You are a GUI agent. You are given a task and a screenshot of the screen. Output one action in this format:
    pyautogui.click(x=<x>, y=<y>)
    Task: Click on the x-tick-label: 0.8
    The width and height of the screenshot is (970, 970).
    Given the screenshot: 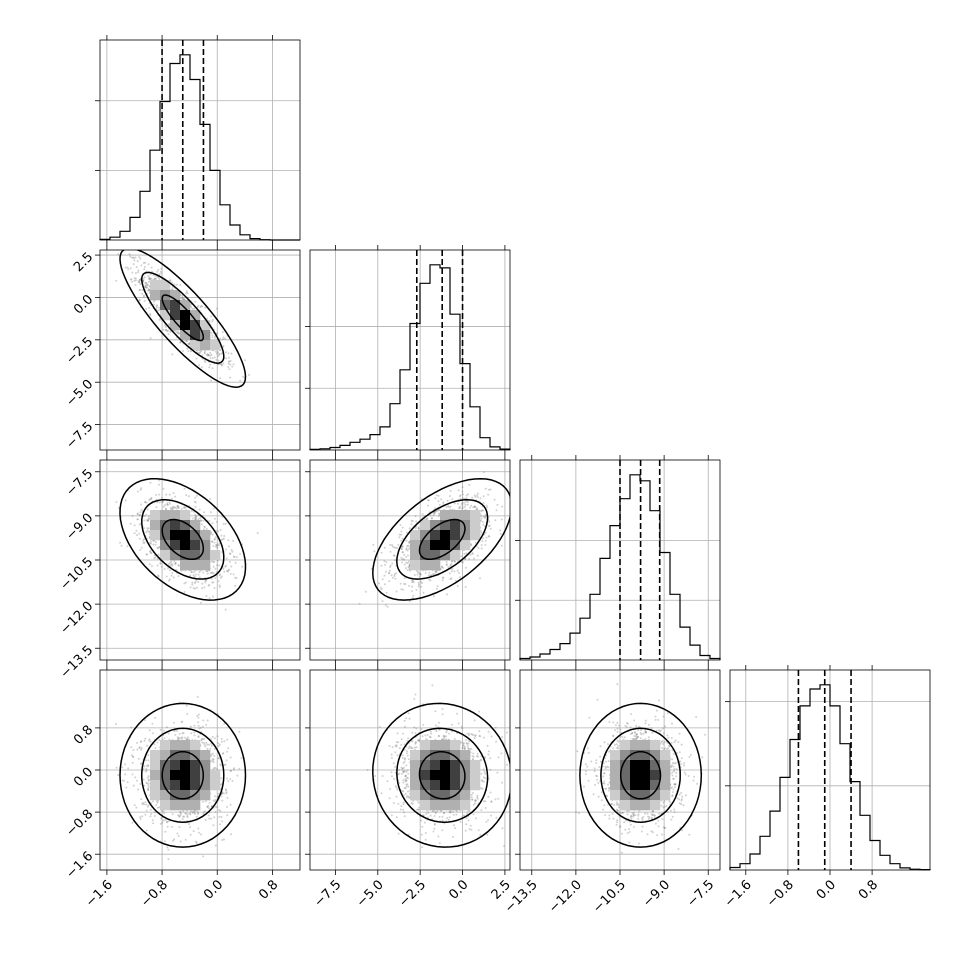 What is the action you would take?
    pyautogui.click(x=868, y=889)
    